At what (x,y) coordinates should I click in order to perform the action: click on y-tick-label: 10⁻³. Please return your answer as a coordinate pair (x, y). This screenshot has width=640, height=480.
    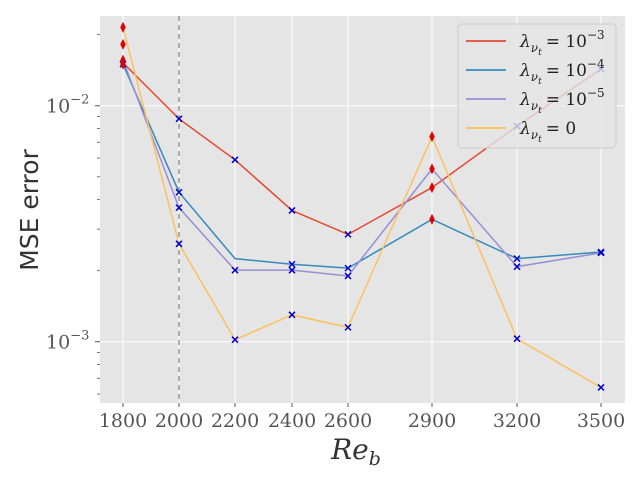
    Looking at the image, I should click on (67, 341).